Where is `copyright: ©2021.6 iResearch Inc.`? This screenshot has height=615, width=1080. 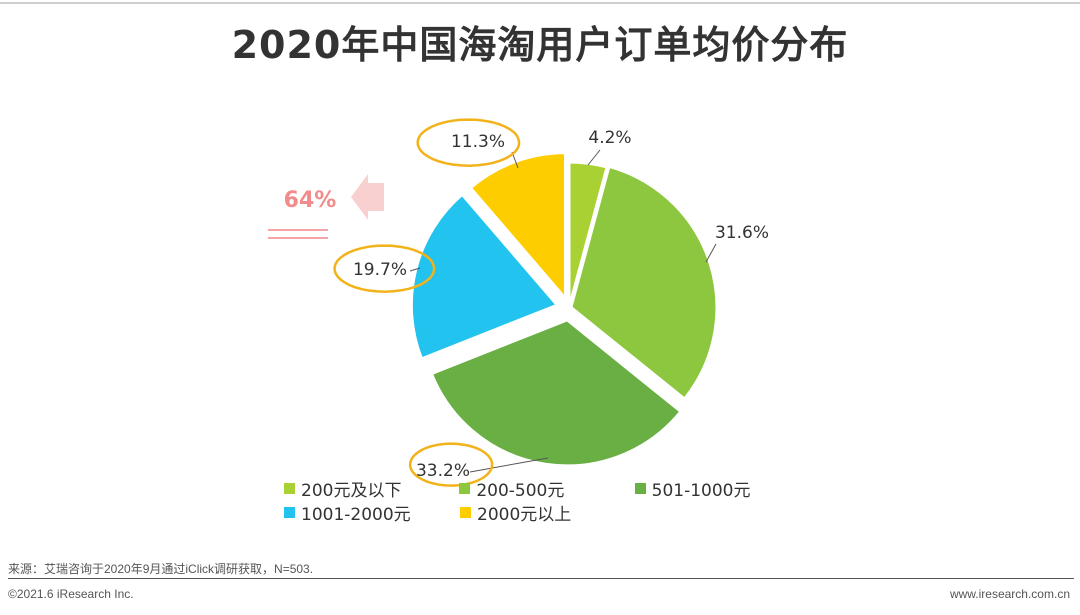 copyright: ©2021.6 iResearch Inc. is located at coordinates (71, 594).